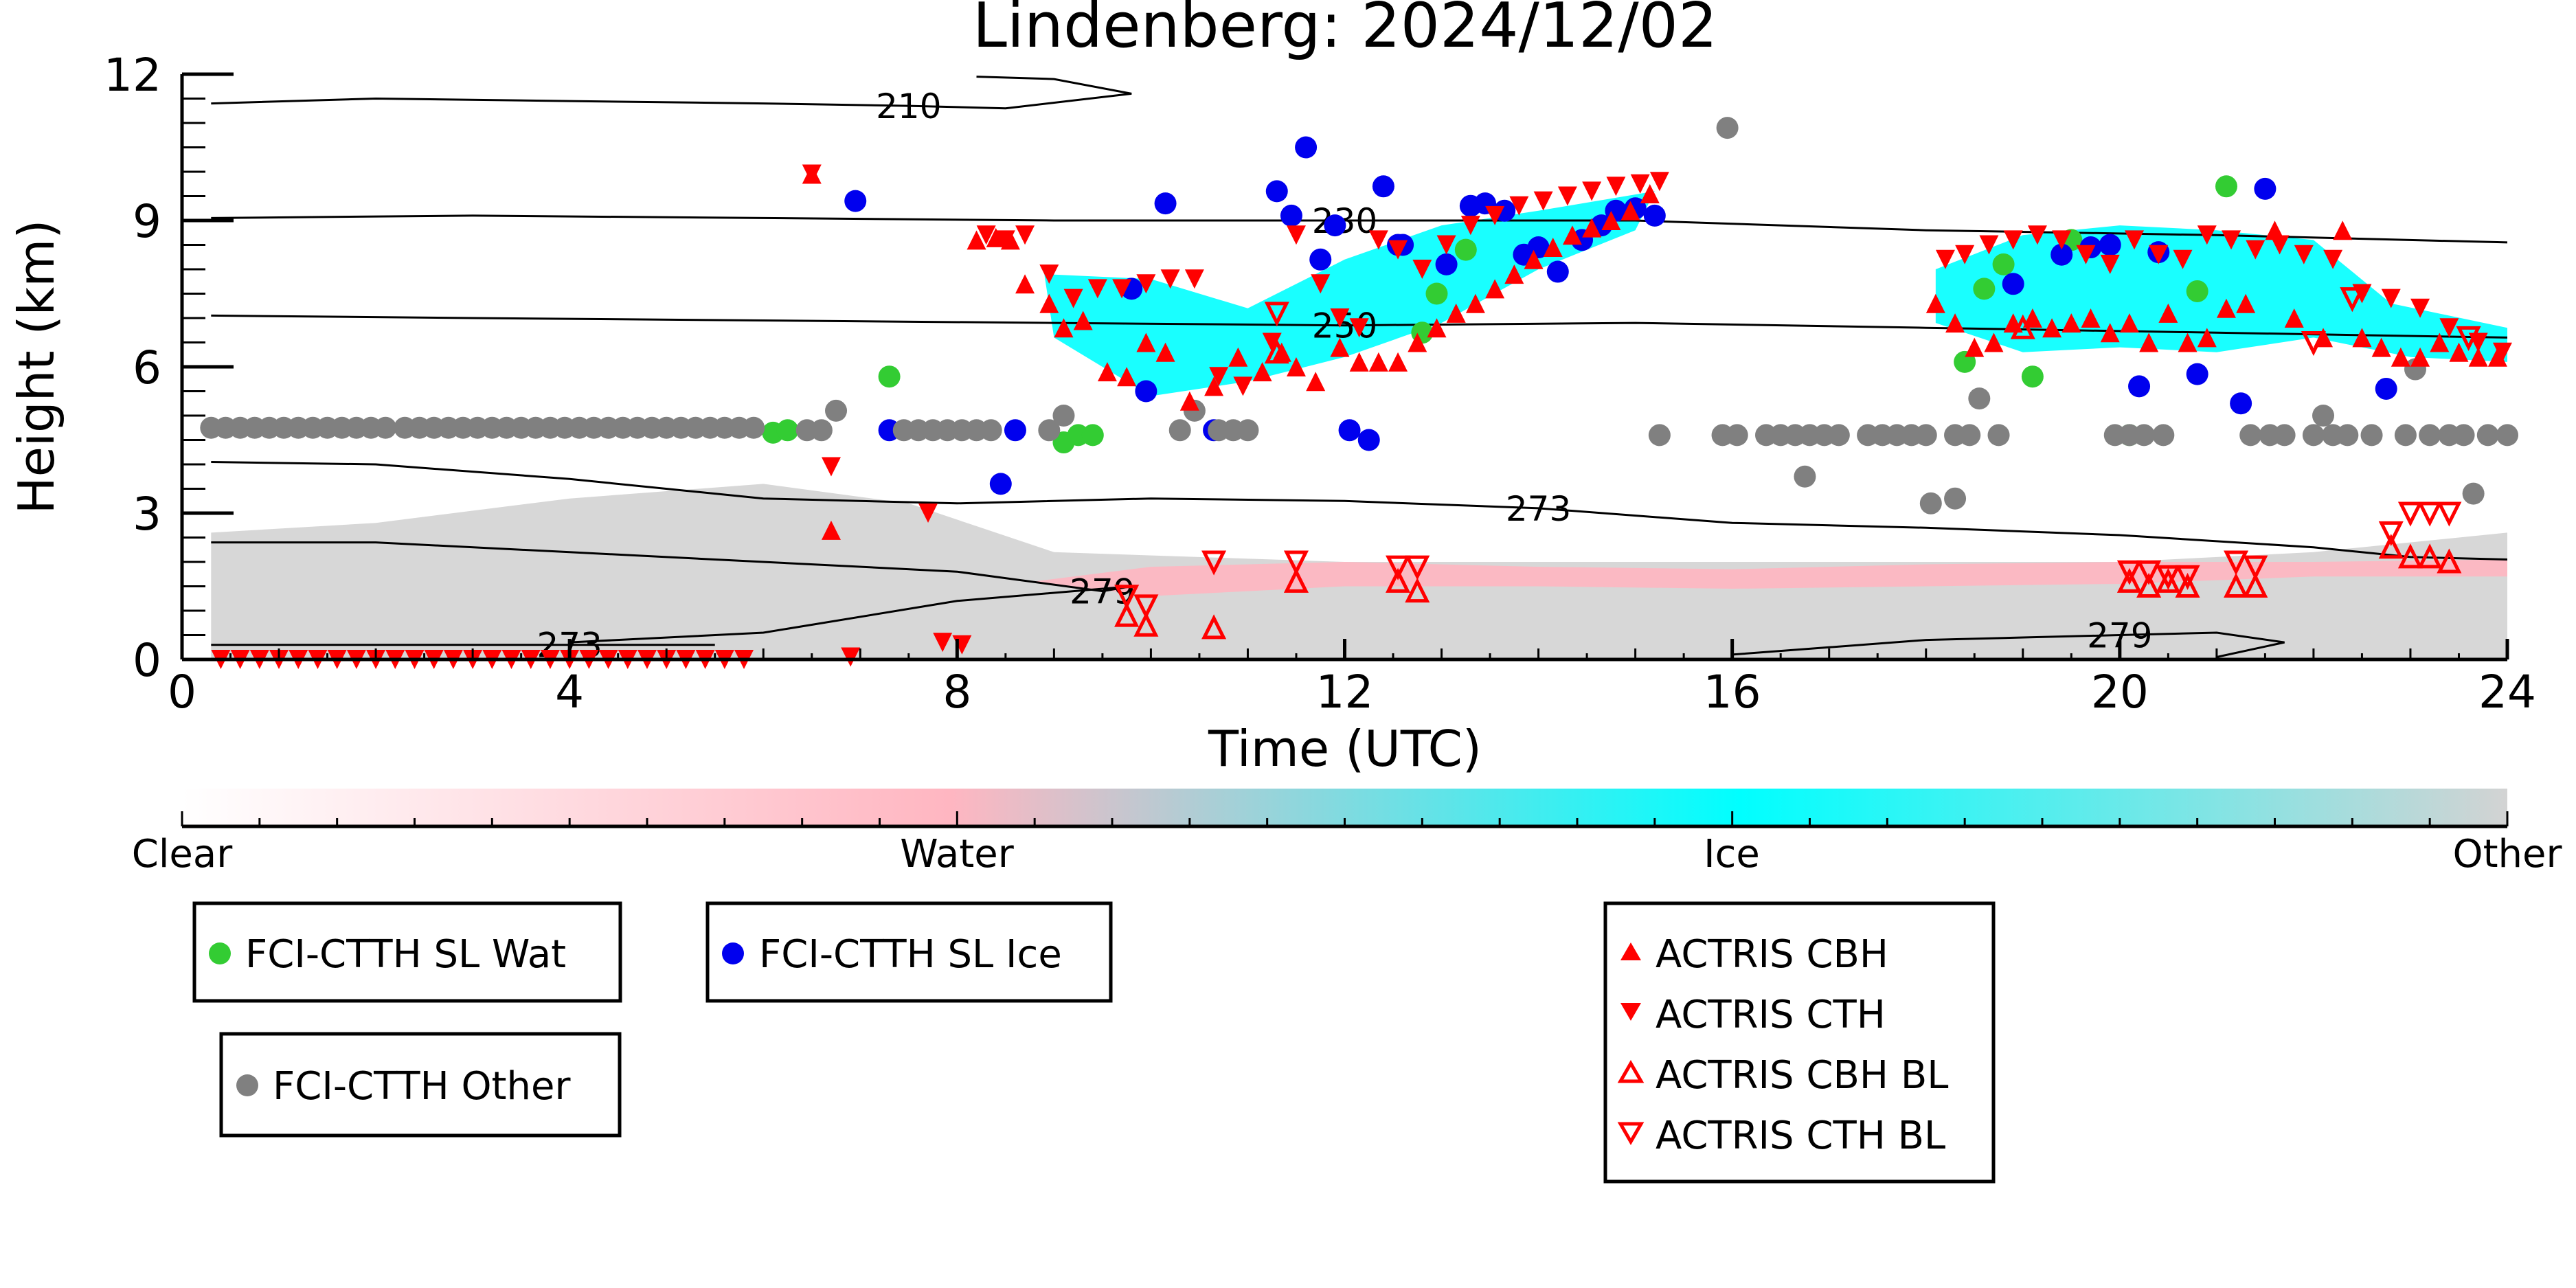 The width and height of the screenshot is (2576, 1288). What do you see at coordinates (1630, 1012) in the screenshot?
I see `legend-marker-cth` at bounding box center [1630, 1012].